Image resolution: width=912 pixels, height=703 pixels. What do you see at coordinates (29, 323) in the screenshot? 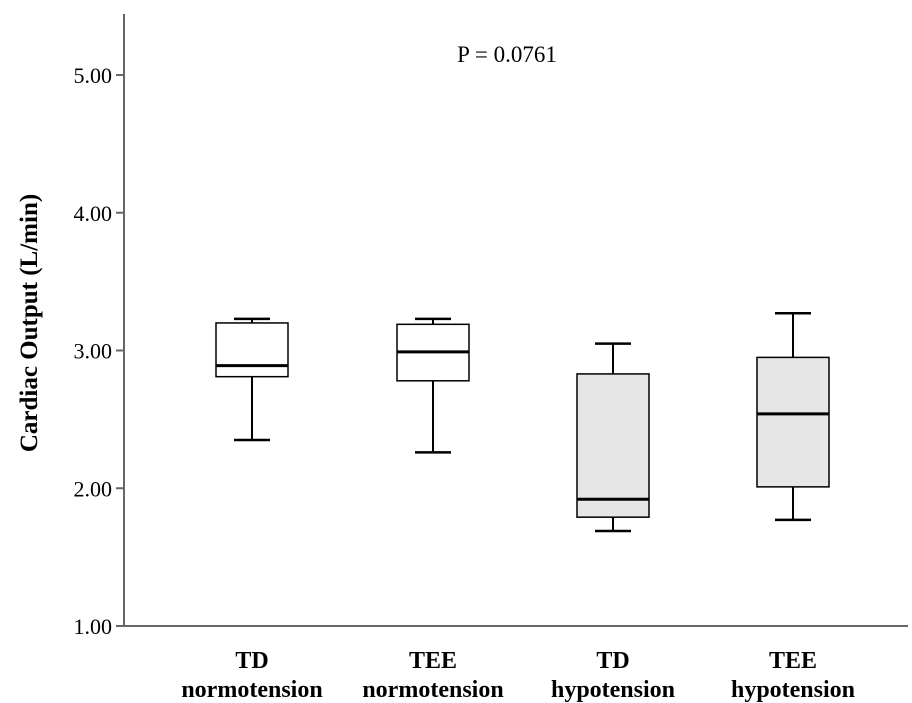
I see `y-axis-title: Cardiac Output (L/min)` at bounding box center [29, 323].